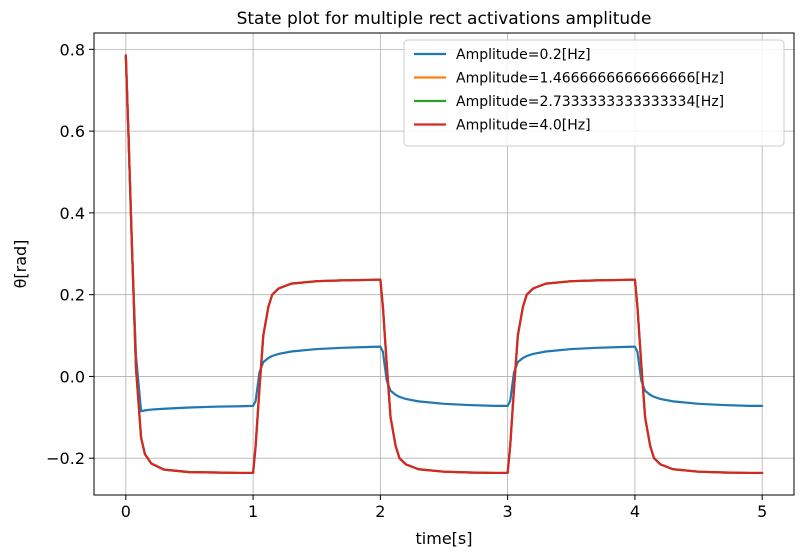 The width and height of the screenshot is (804, 558). I want to click on y-tick-label: 0.6, so click(72, 131).